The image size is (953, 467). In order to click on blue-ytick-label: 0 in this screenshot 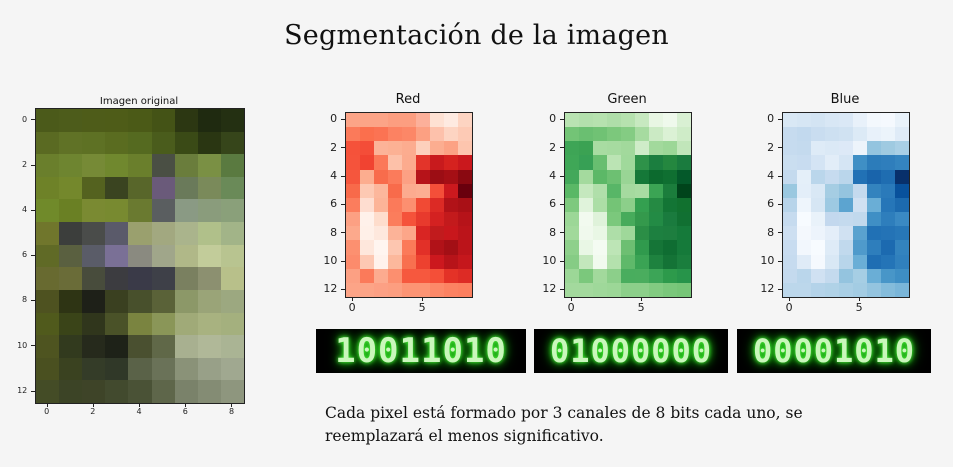, I will do `click(771, 119)`.